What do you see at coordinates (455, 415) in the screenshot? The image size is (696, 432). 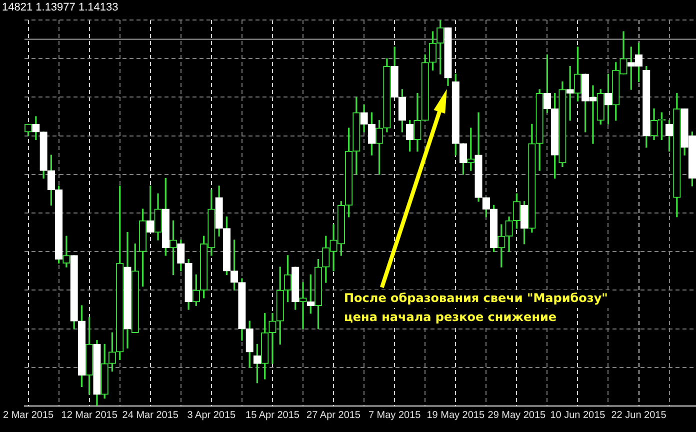 I see `x-tick-label: 19 May 2015` at bounding box center [455, 415].